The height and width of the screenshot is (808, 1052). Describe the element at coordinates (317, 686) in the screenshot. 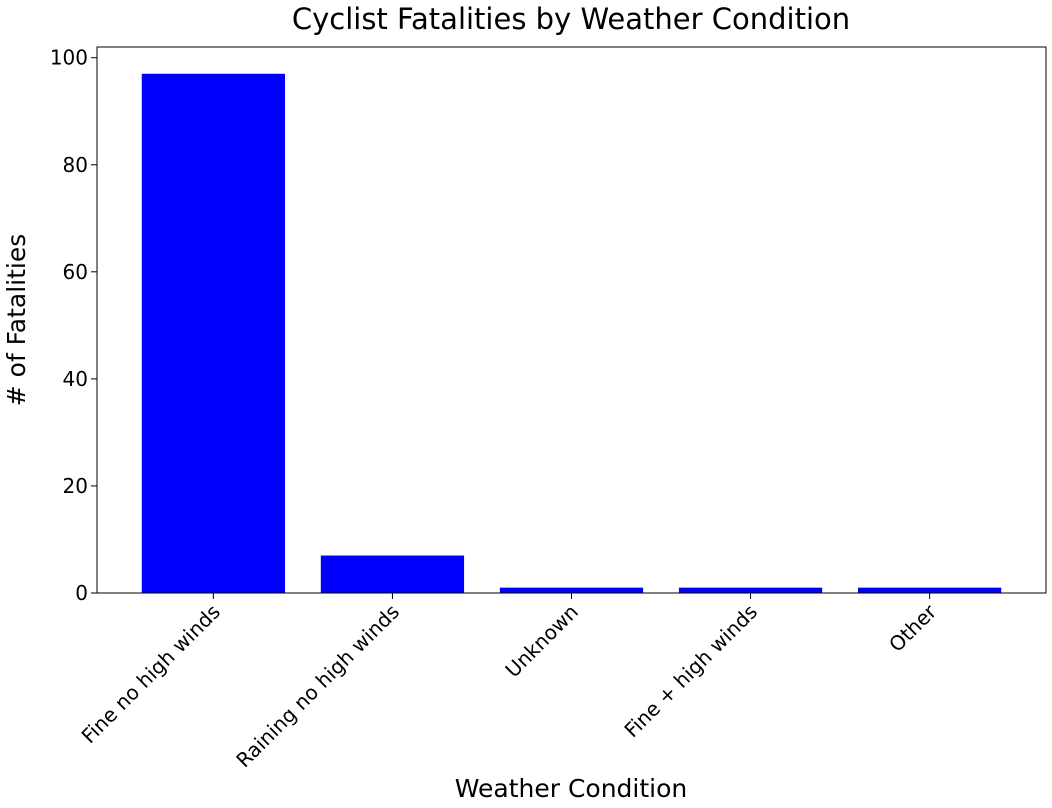

I see `x-tick-label-1: Raining no high winds` at that location.